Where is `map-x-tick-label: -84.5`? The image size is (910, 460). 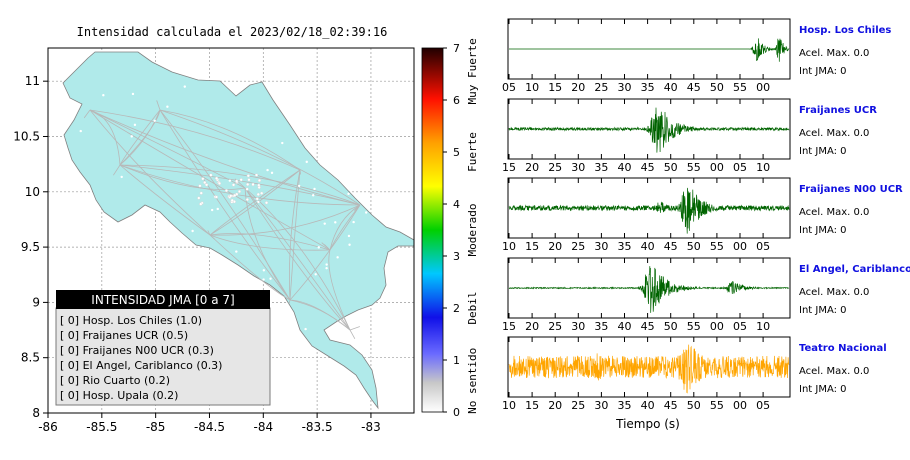 map-x-tick-label: -84.5 is located at coordinates (209, 427).